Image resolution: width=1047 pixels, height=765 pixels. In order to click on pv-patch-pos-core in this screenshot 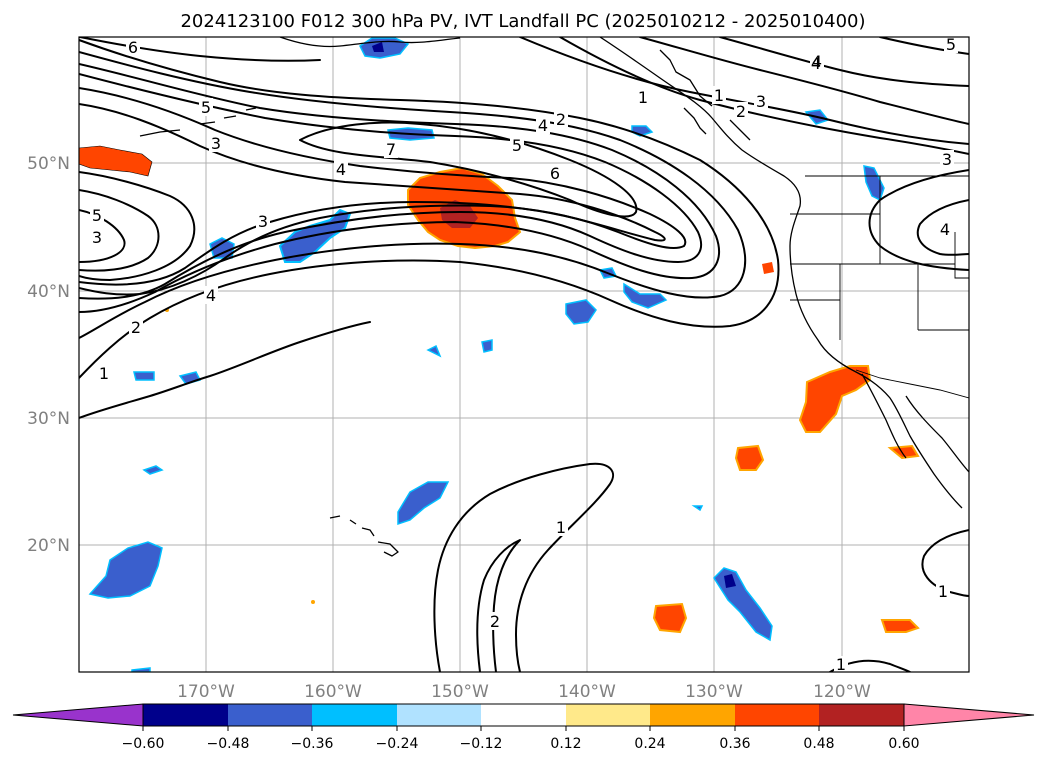, I will do `click(459, 214)`.